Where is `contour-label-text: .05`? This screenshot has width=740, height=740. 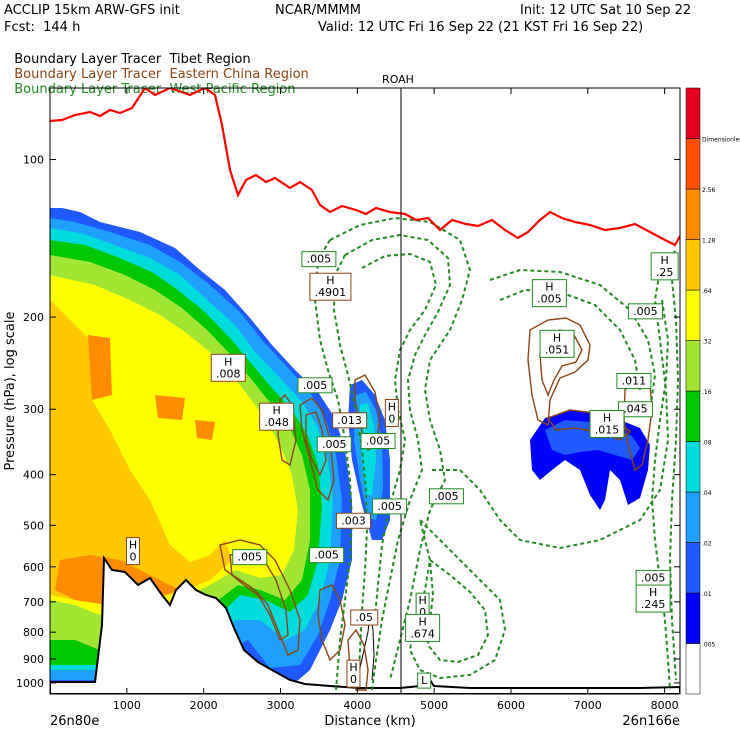 contour-label-text: .05 is located at coordinates (364, 617).